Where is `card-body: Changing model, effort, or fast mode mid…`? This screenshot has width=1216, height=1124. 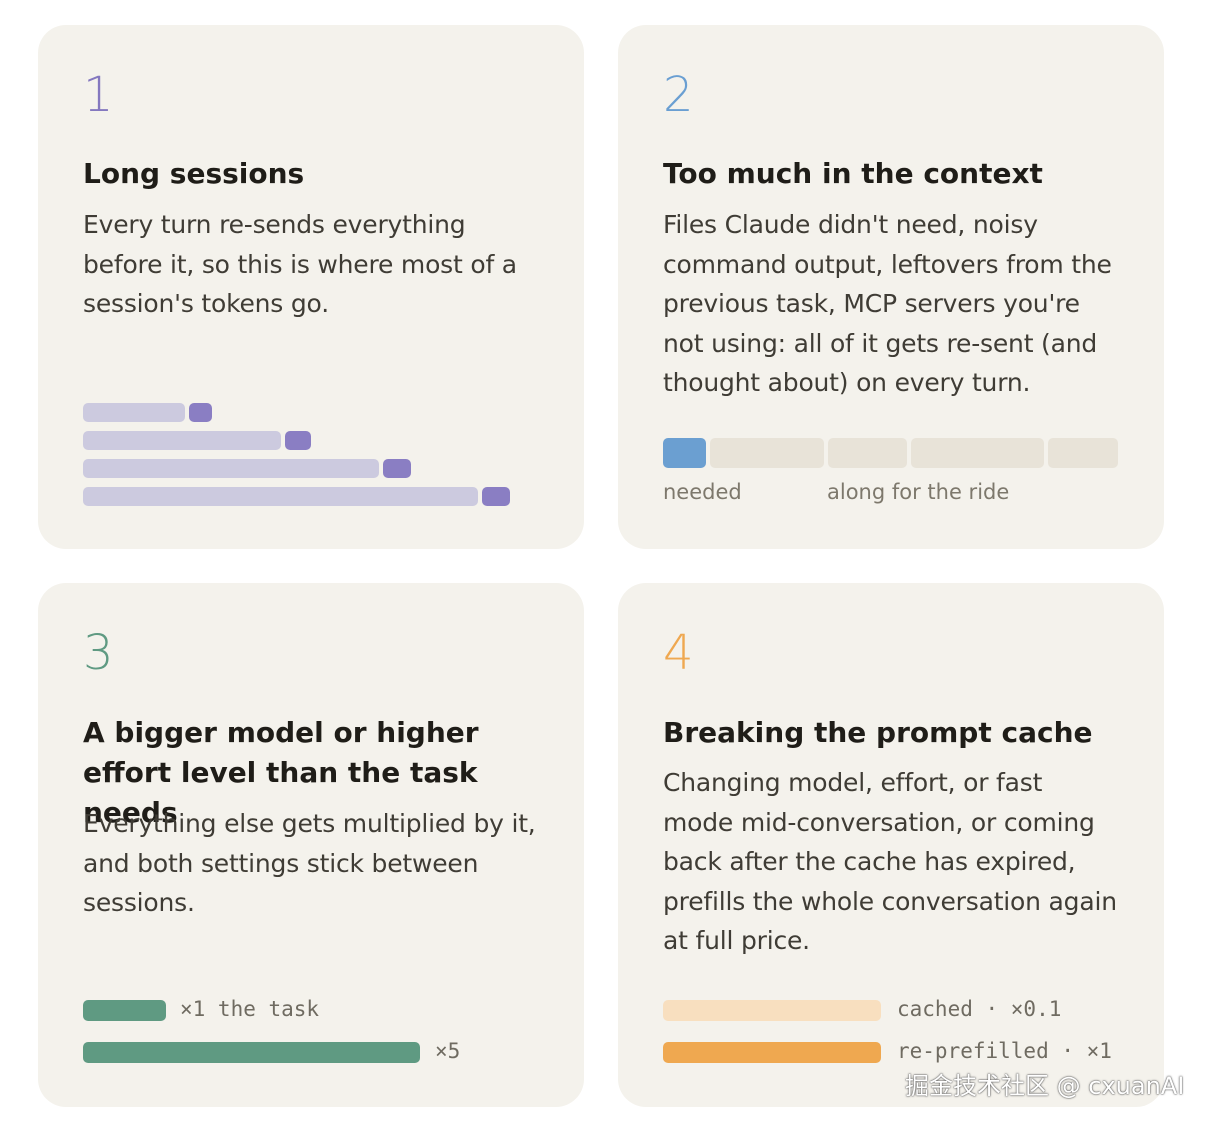 card-body: Changing model, effort, or fast mode mid… is located at coordinates (890, 861).